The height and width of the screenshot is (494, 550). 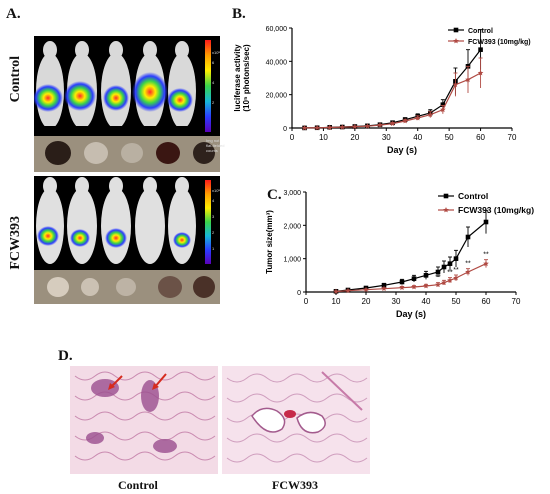 I want to click on y-tick-label: 2,000, so click(x=292, y=226).